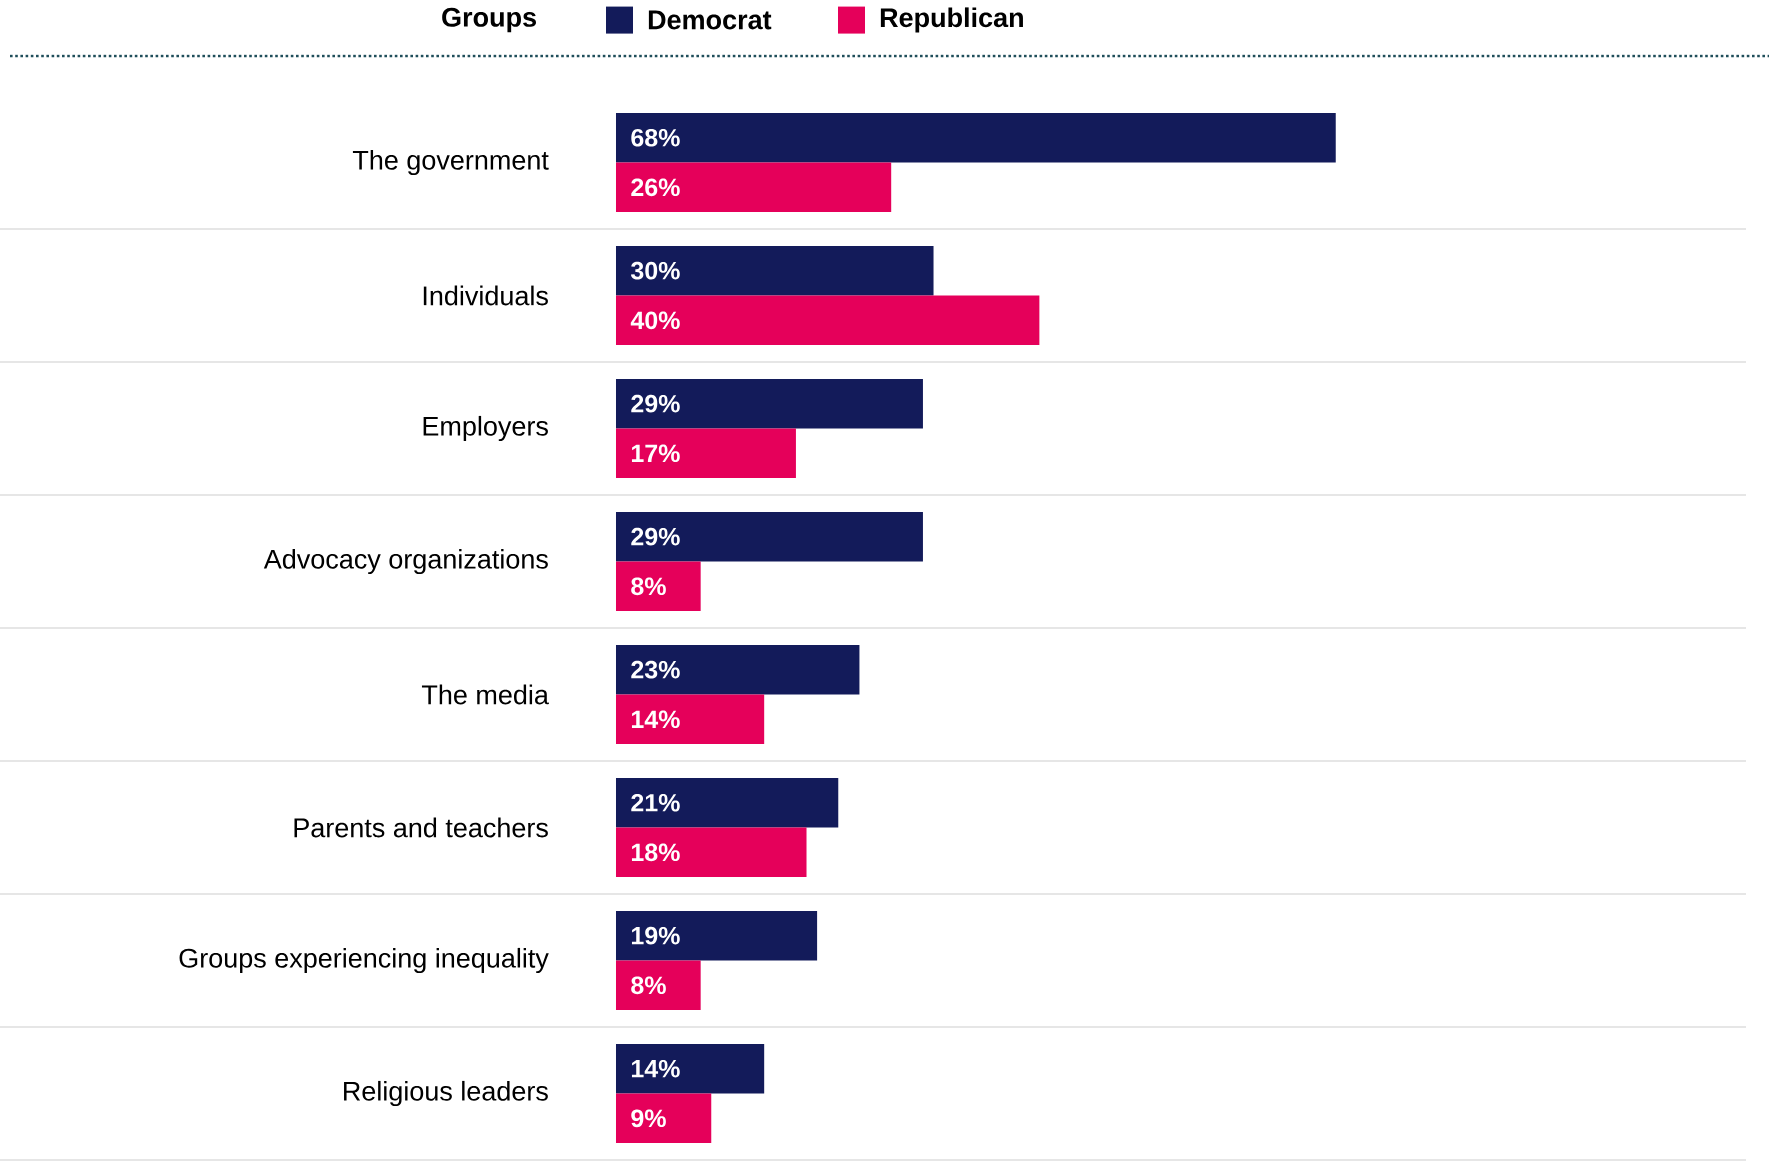  I want to click on data-label: 18%, so click(655, 852).